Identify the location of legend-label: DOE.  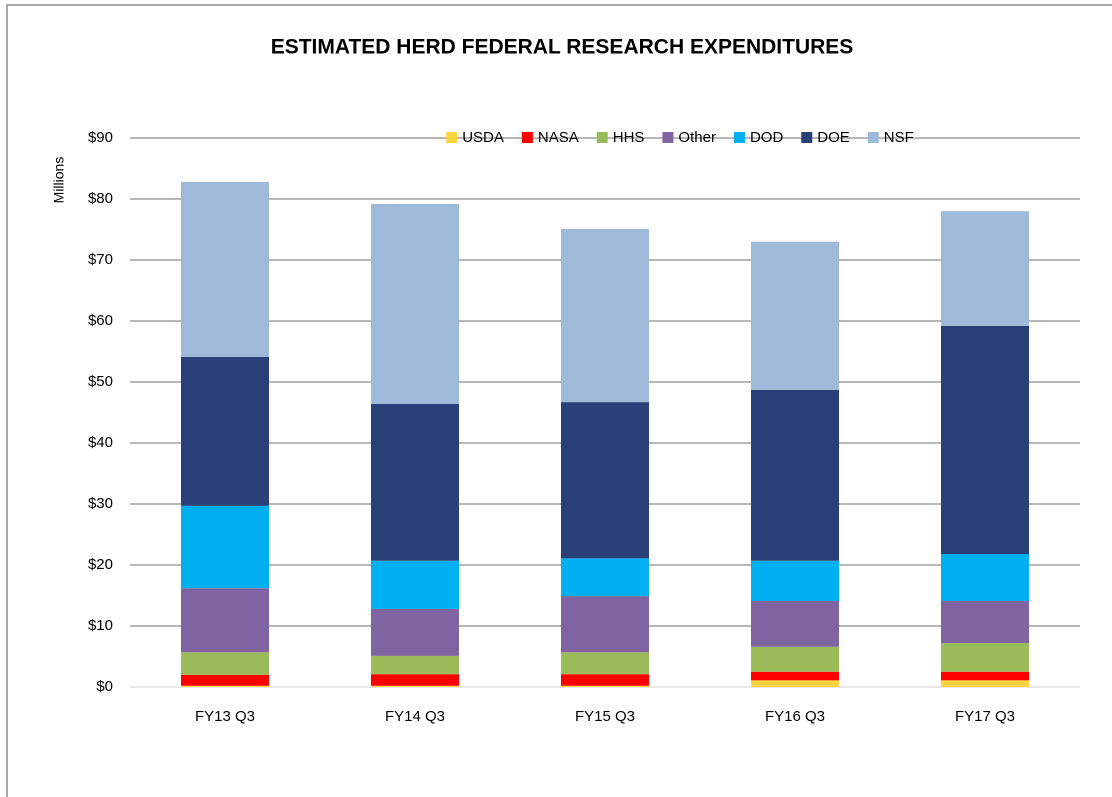
(833, 137).